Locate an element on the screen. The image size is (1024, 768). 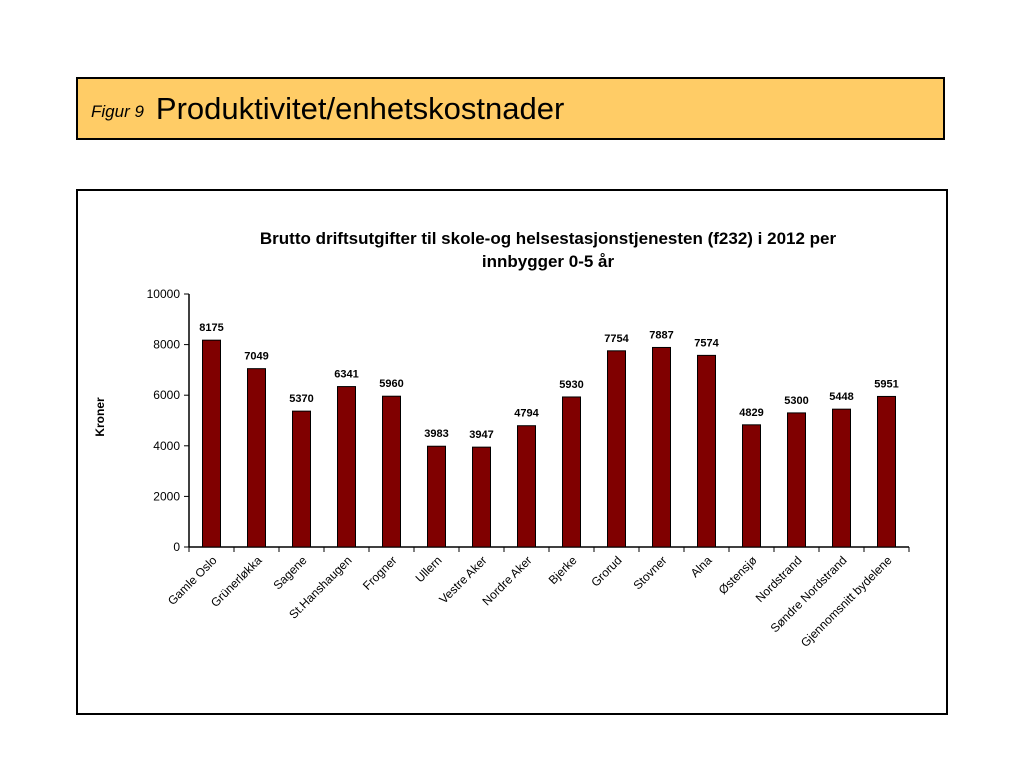
category-label: Østensjø is located at coordinates (738, 575).